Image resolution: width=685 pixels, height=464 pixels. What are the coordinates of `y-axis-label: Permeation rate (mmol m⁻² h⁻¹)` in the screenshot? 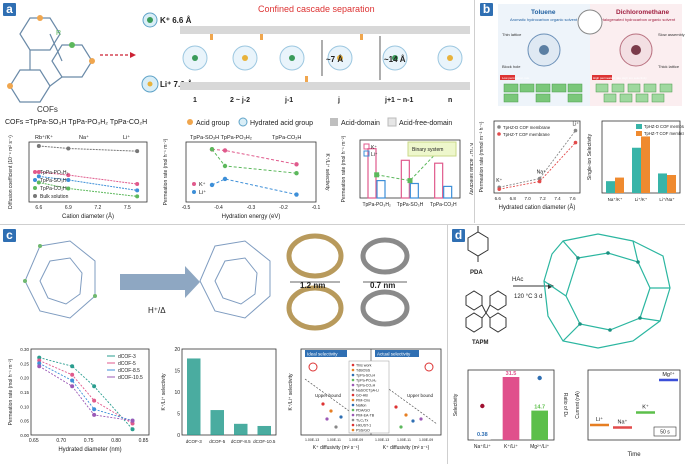 It's located at (482, 156).